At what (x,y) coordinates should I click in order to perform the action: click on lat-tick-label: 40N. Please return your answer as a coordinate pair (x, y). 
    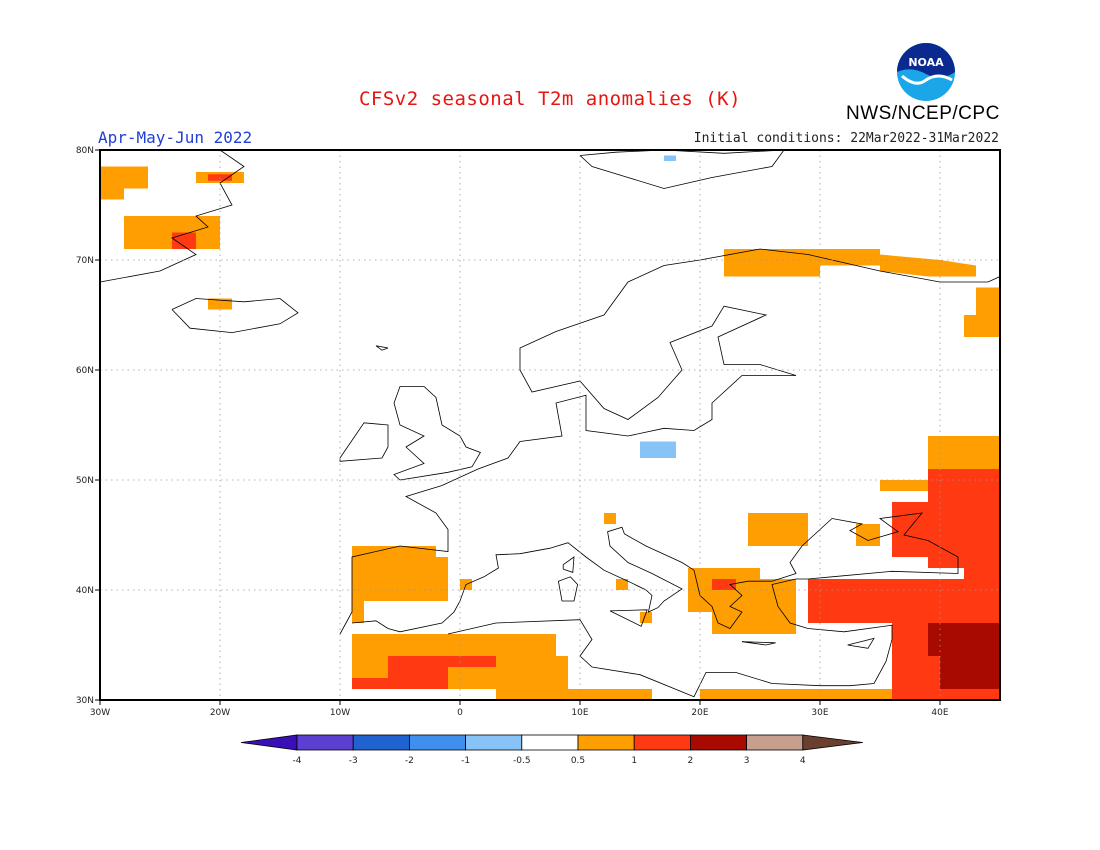
    Looking at the image, I should click on (85, 591).